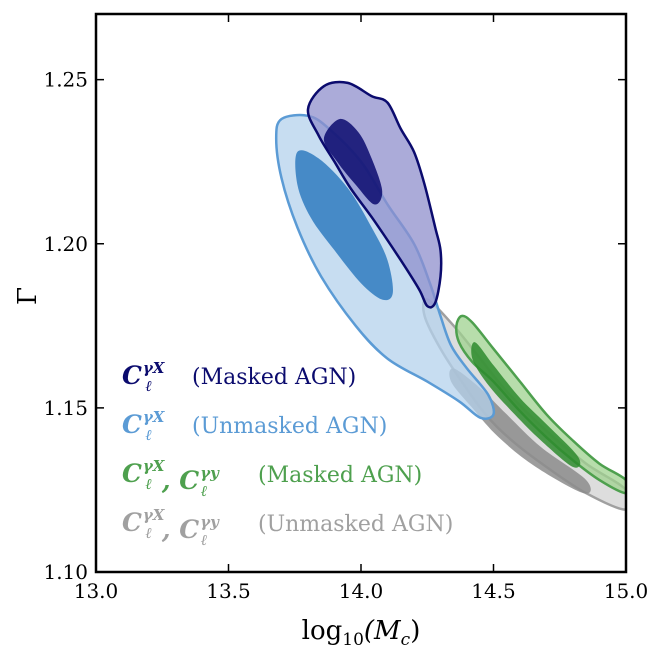 The width and height of the screenshot is (662, 648). I want to click on y-tick-label: 1.25, so click(65, 80).